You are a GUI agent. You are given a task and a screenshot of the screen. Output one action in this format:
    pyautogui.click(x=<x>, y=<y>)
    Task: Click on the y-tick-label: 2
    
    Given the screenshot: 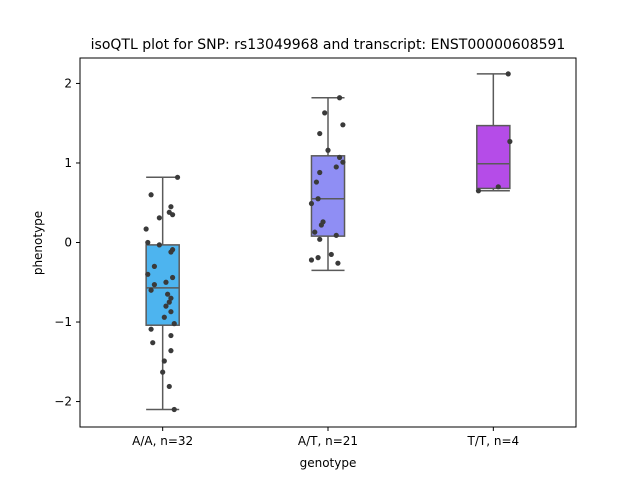 What is the action you would take?
    pyautogui.click(x=68, y=83)
    